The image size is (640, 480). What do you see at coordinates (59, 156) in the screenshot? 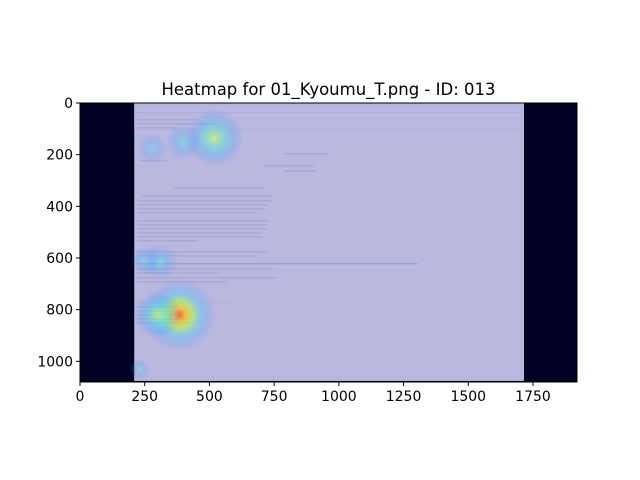
I see `y-tick-label: 200` at bounding box center [59, 156].